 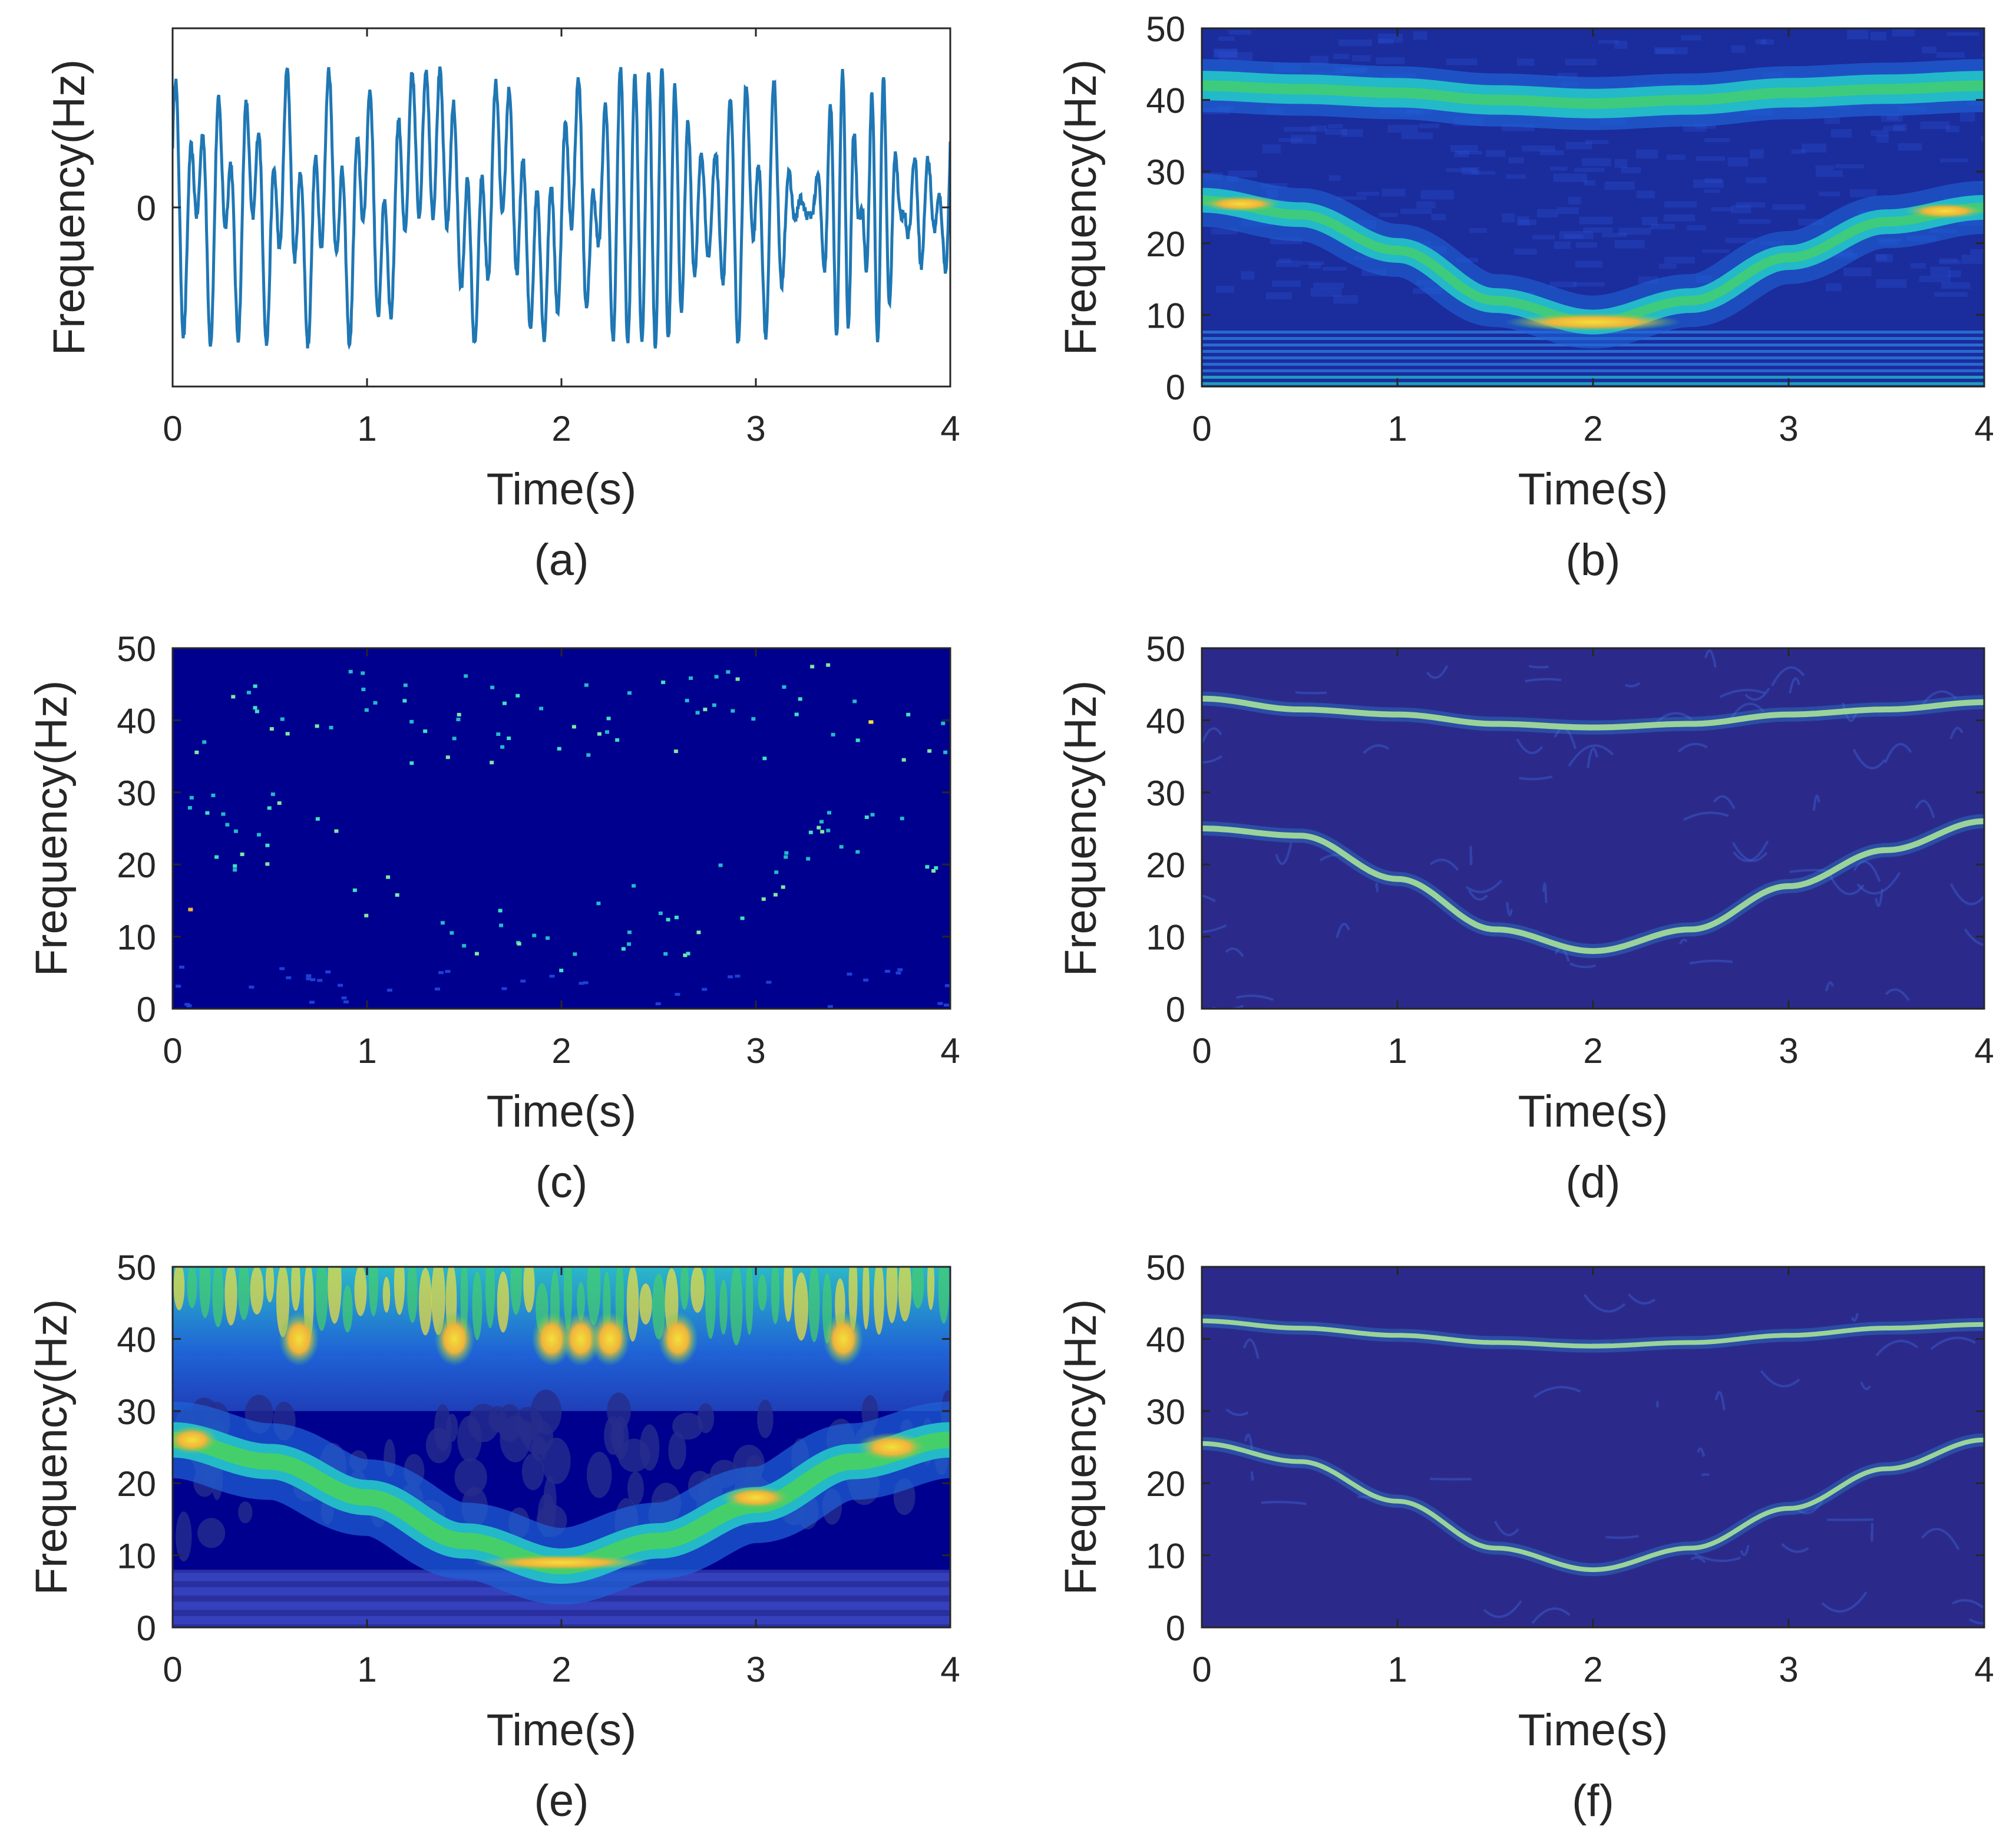 I want to click on ridge-lower, so click(x=1593, y=886).